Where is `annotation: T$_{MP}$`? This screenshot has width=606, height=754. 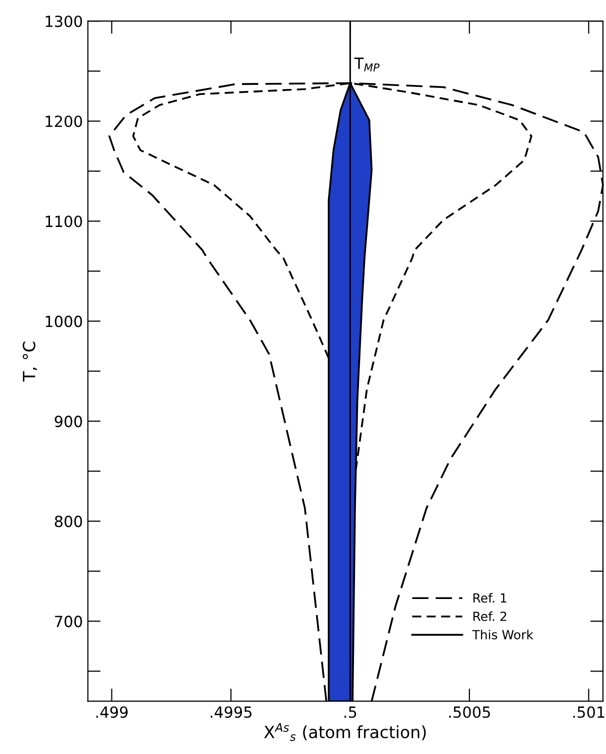 annotation: T$_{MP}$ is located at coordinates (367, 65).